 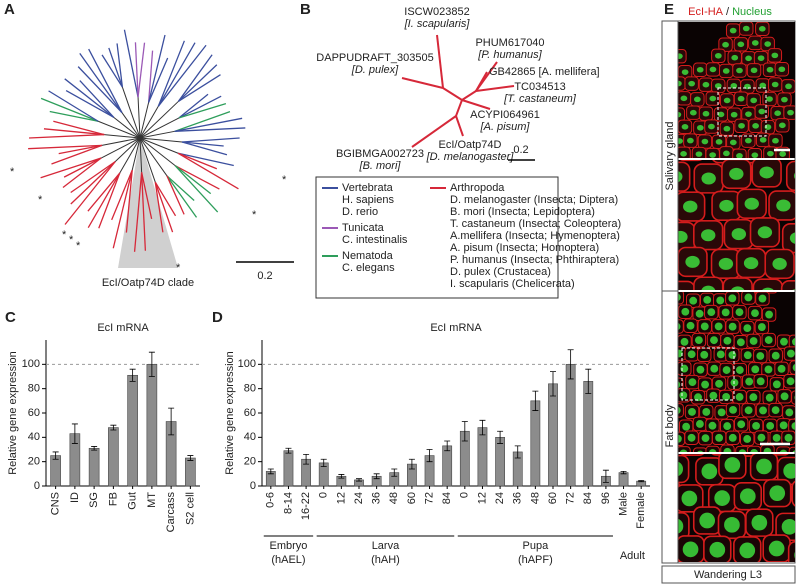 What do you see at coordinates (375, 240) in the screenshot?
I see `legend-species: C. intestinalis` at bounding box center [375, 240].